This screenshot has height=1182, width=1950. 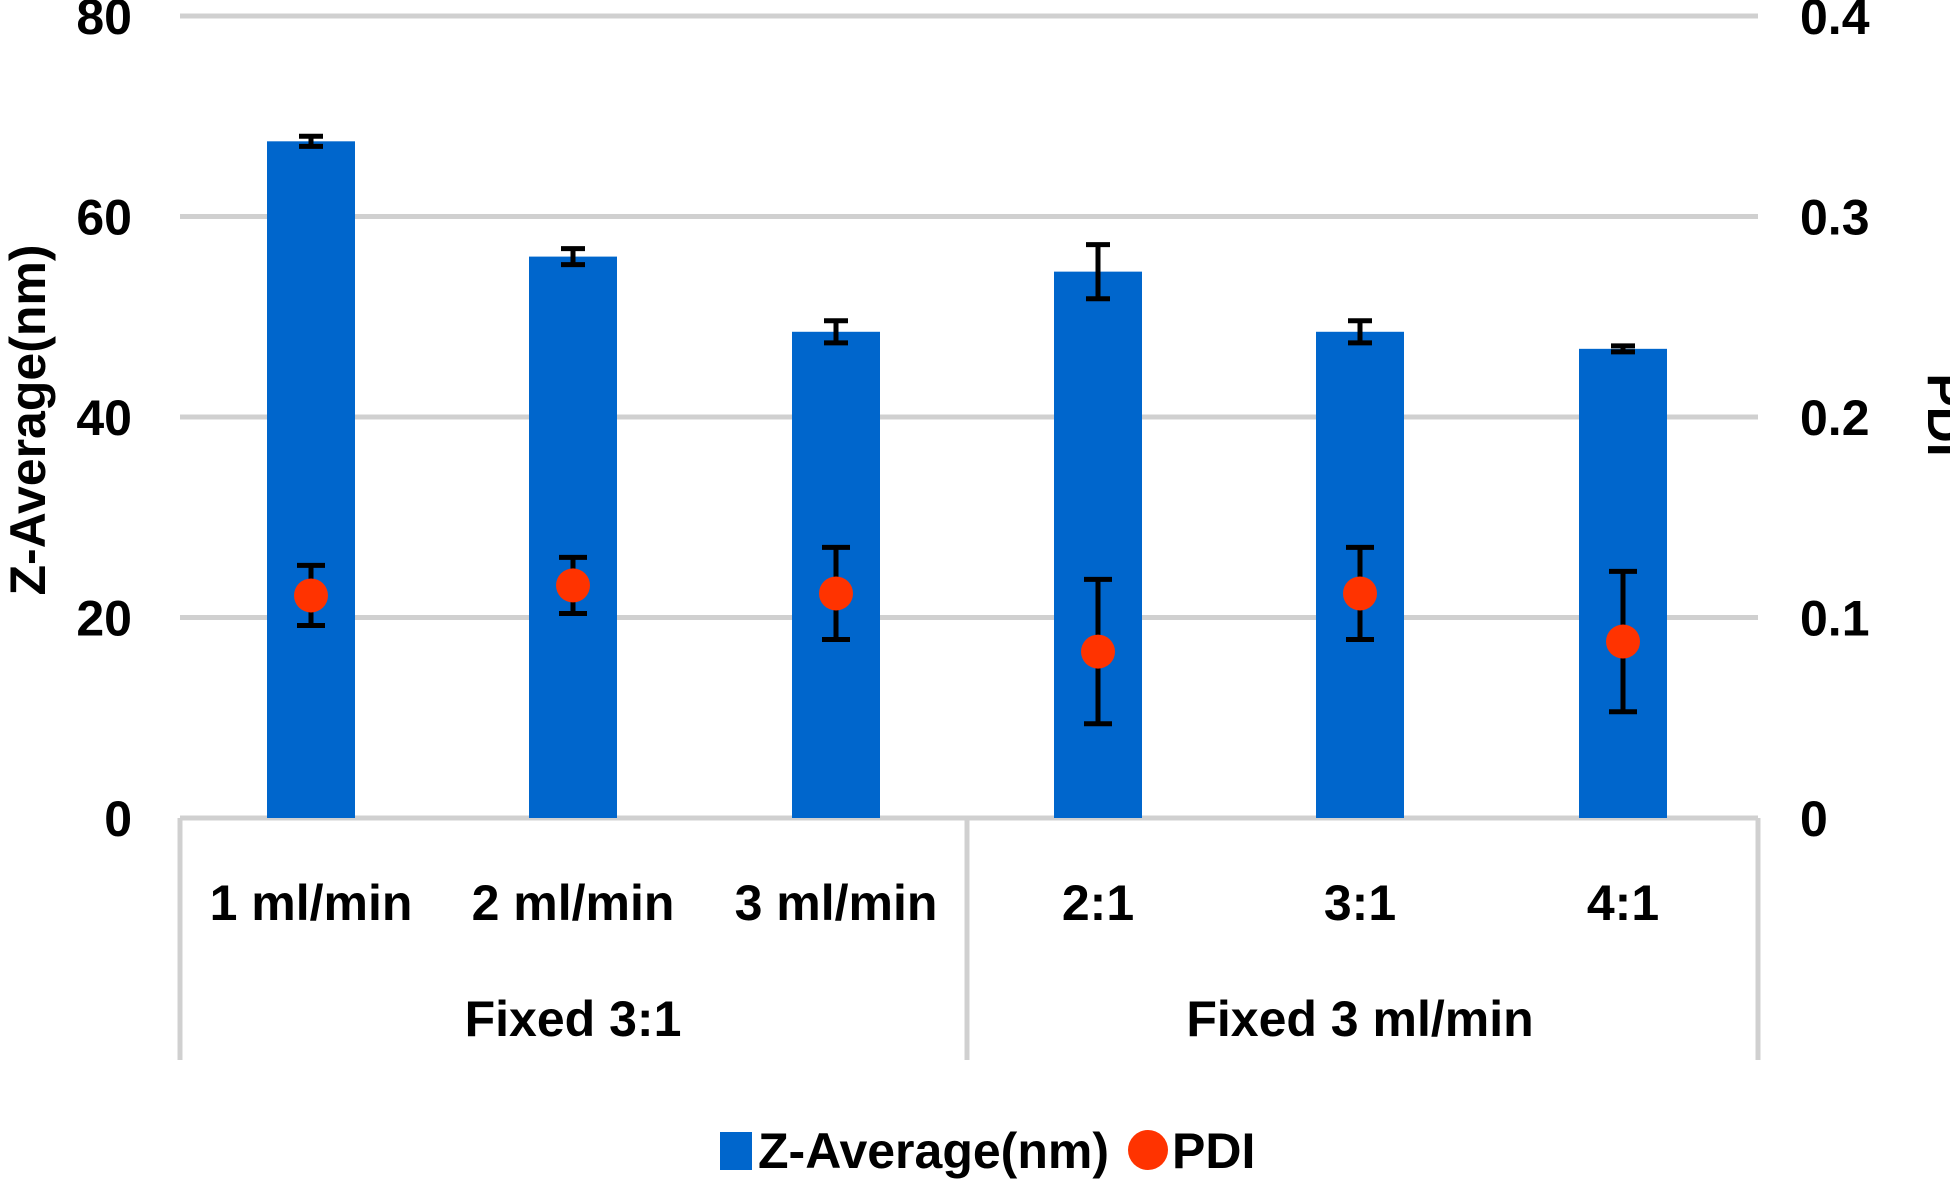 I want to click on left-axis-tick-labels: 0 20 40 60 80, so click(x=104, y=423).